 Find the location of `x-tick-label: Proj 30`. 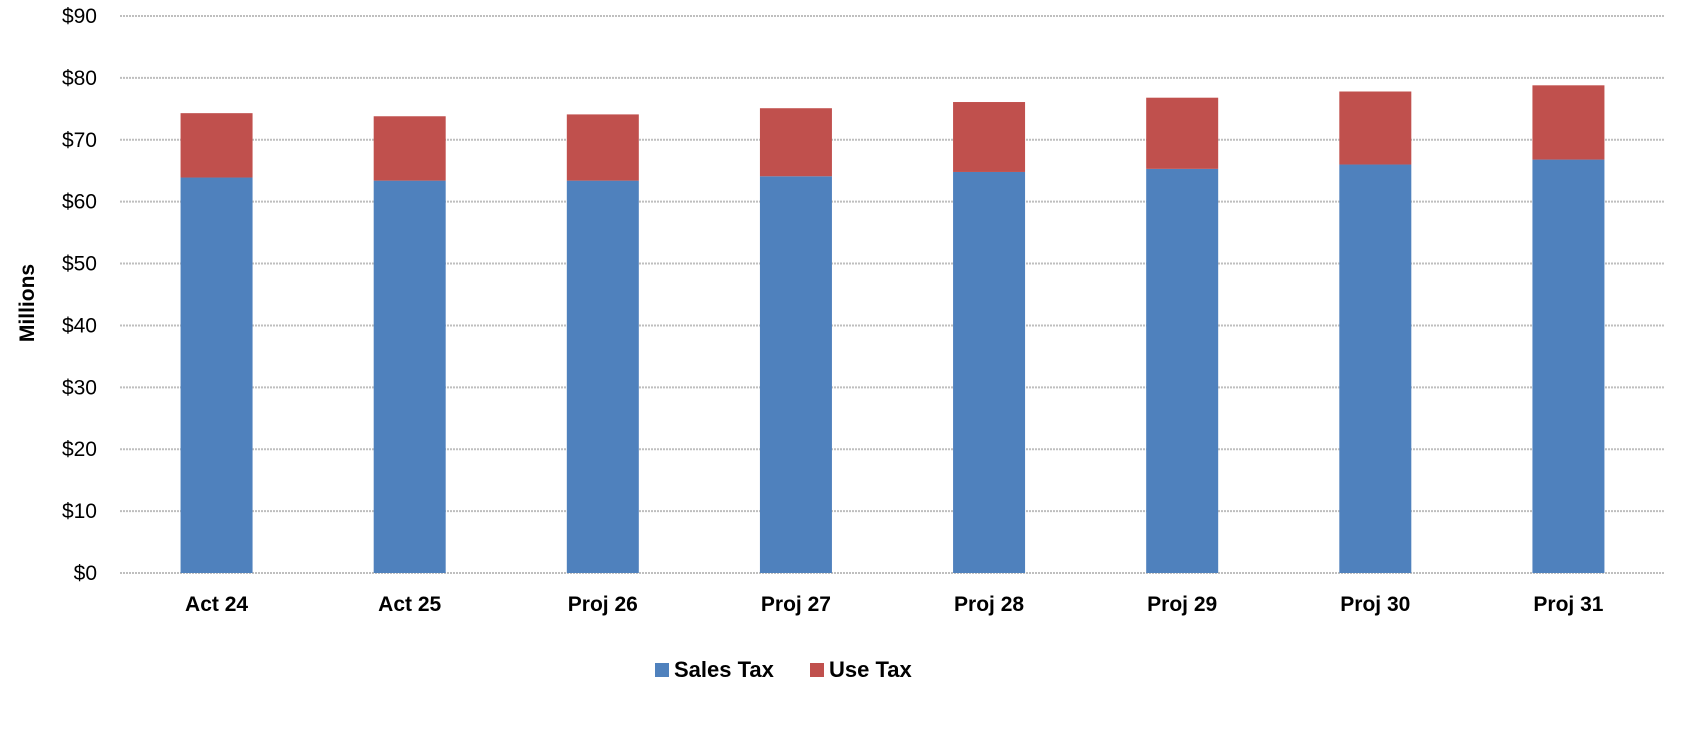

x-tick-label: Proj 30 is located at coordinates (1375, 604).